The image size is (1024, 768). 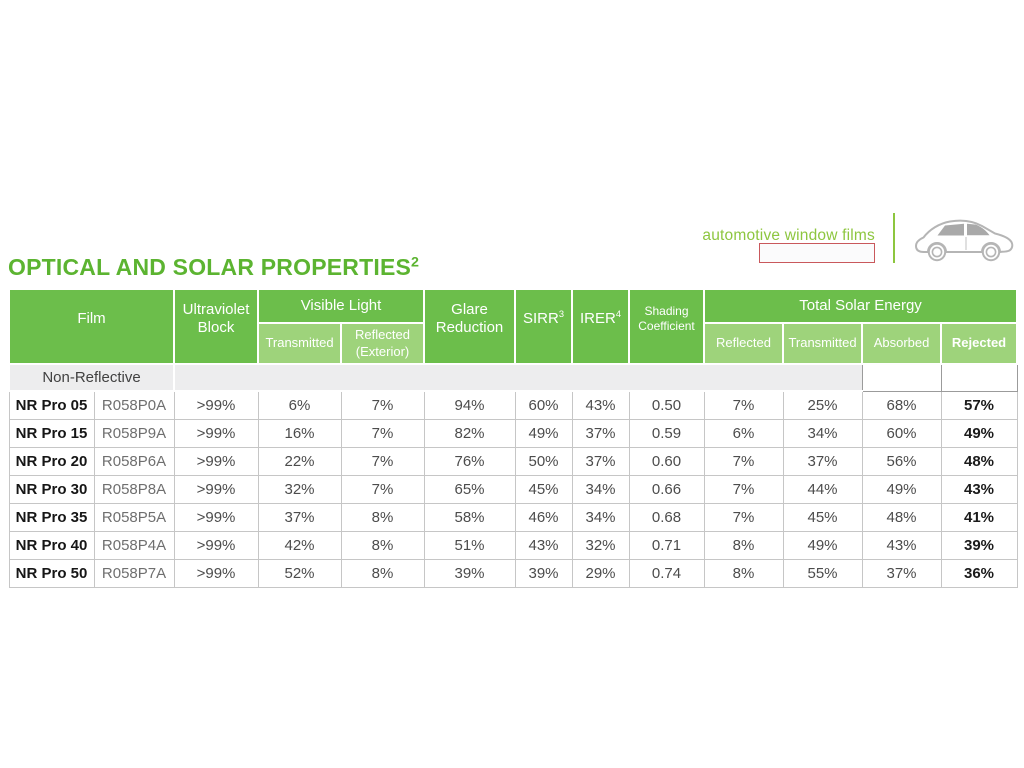 What do you see at coordinates (299, 573) in the screenshot?
I see `value-cell: 52%` at bounding box center [299, 573].